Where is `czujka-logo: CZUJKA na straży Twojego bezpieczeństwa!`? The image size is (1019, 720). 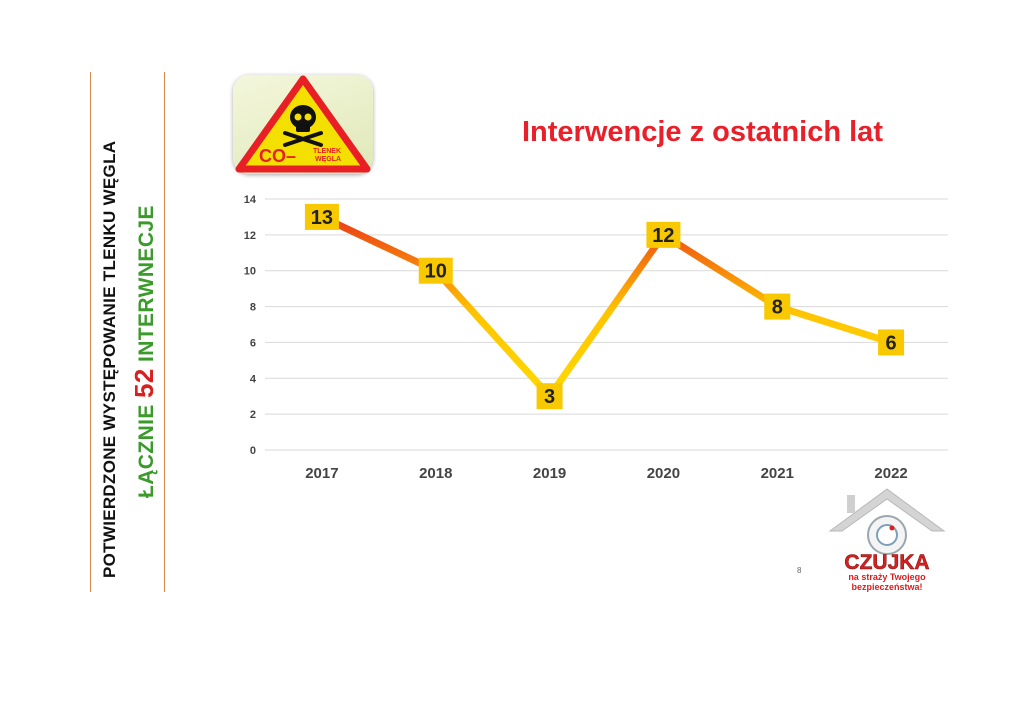
czujka-logo: CZUJKA na straży Twojego bezpieczeństwa! is located at coordinates (887, 538).